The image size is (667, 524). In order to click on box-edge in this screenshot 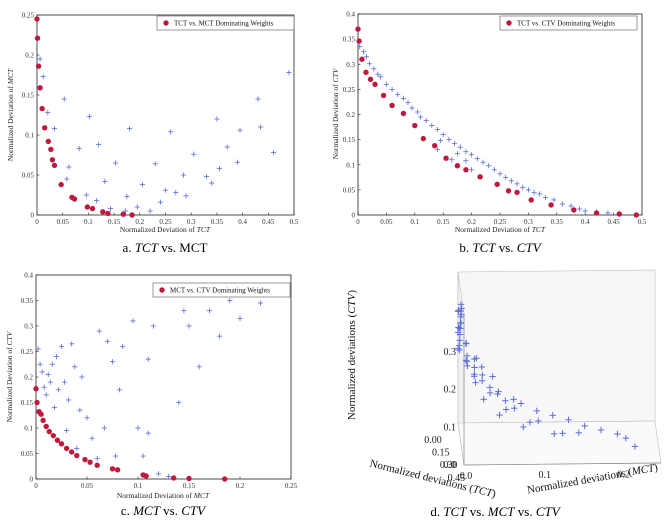, I will do `click(562, 464)`.